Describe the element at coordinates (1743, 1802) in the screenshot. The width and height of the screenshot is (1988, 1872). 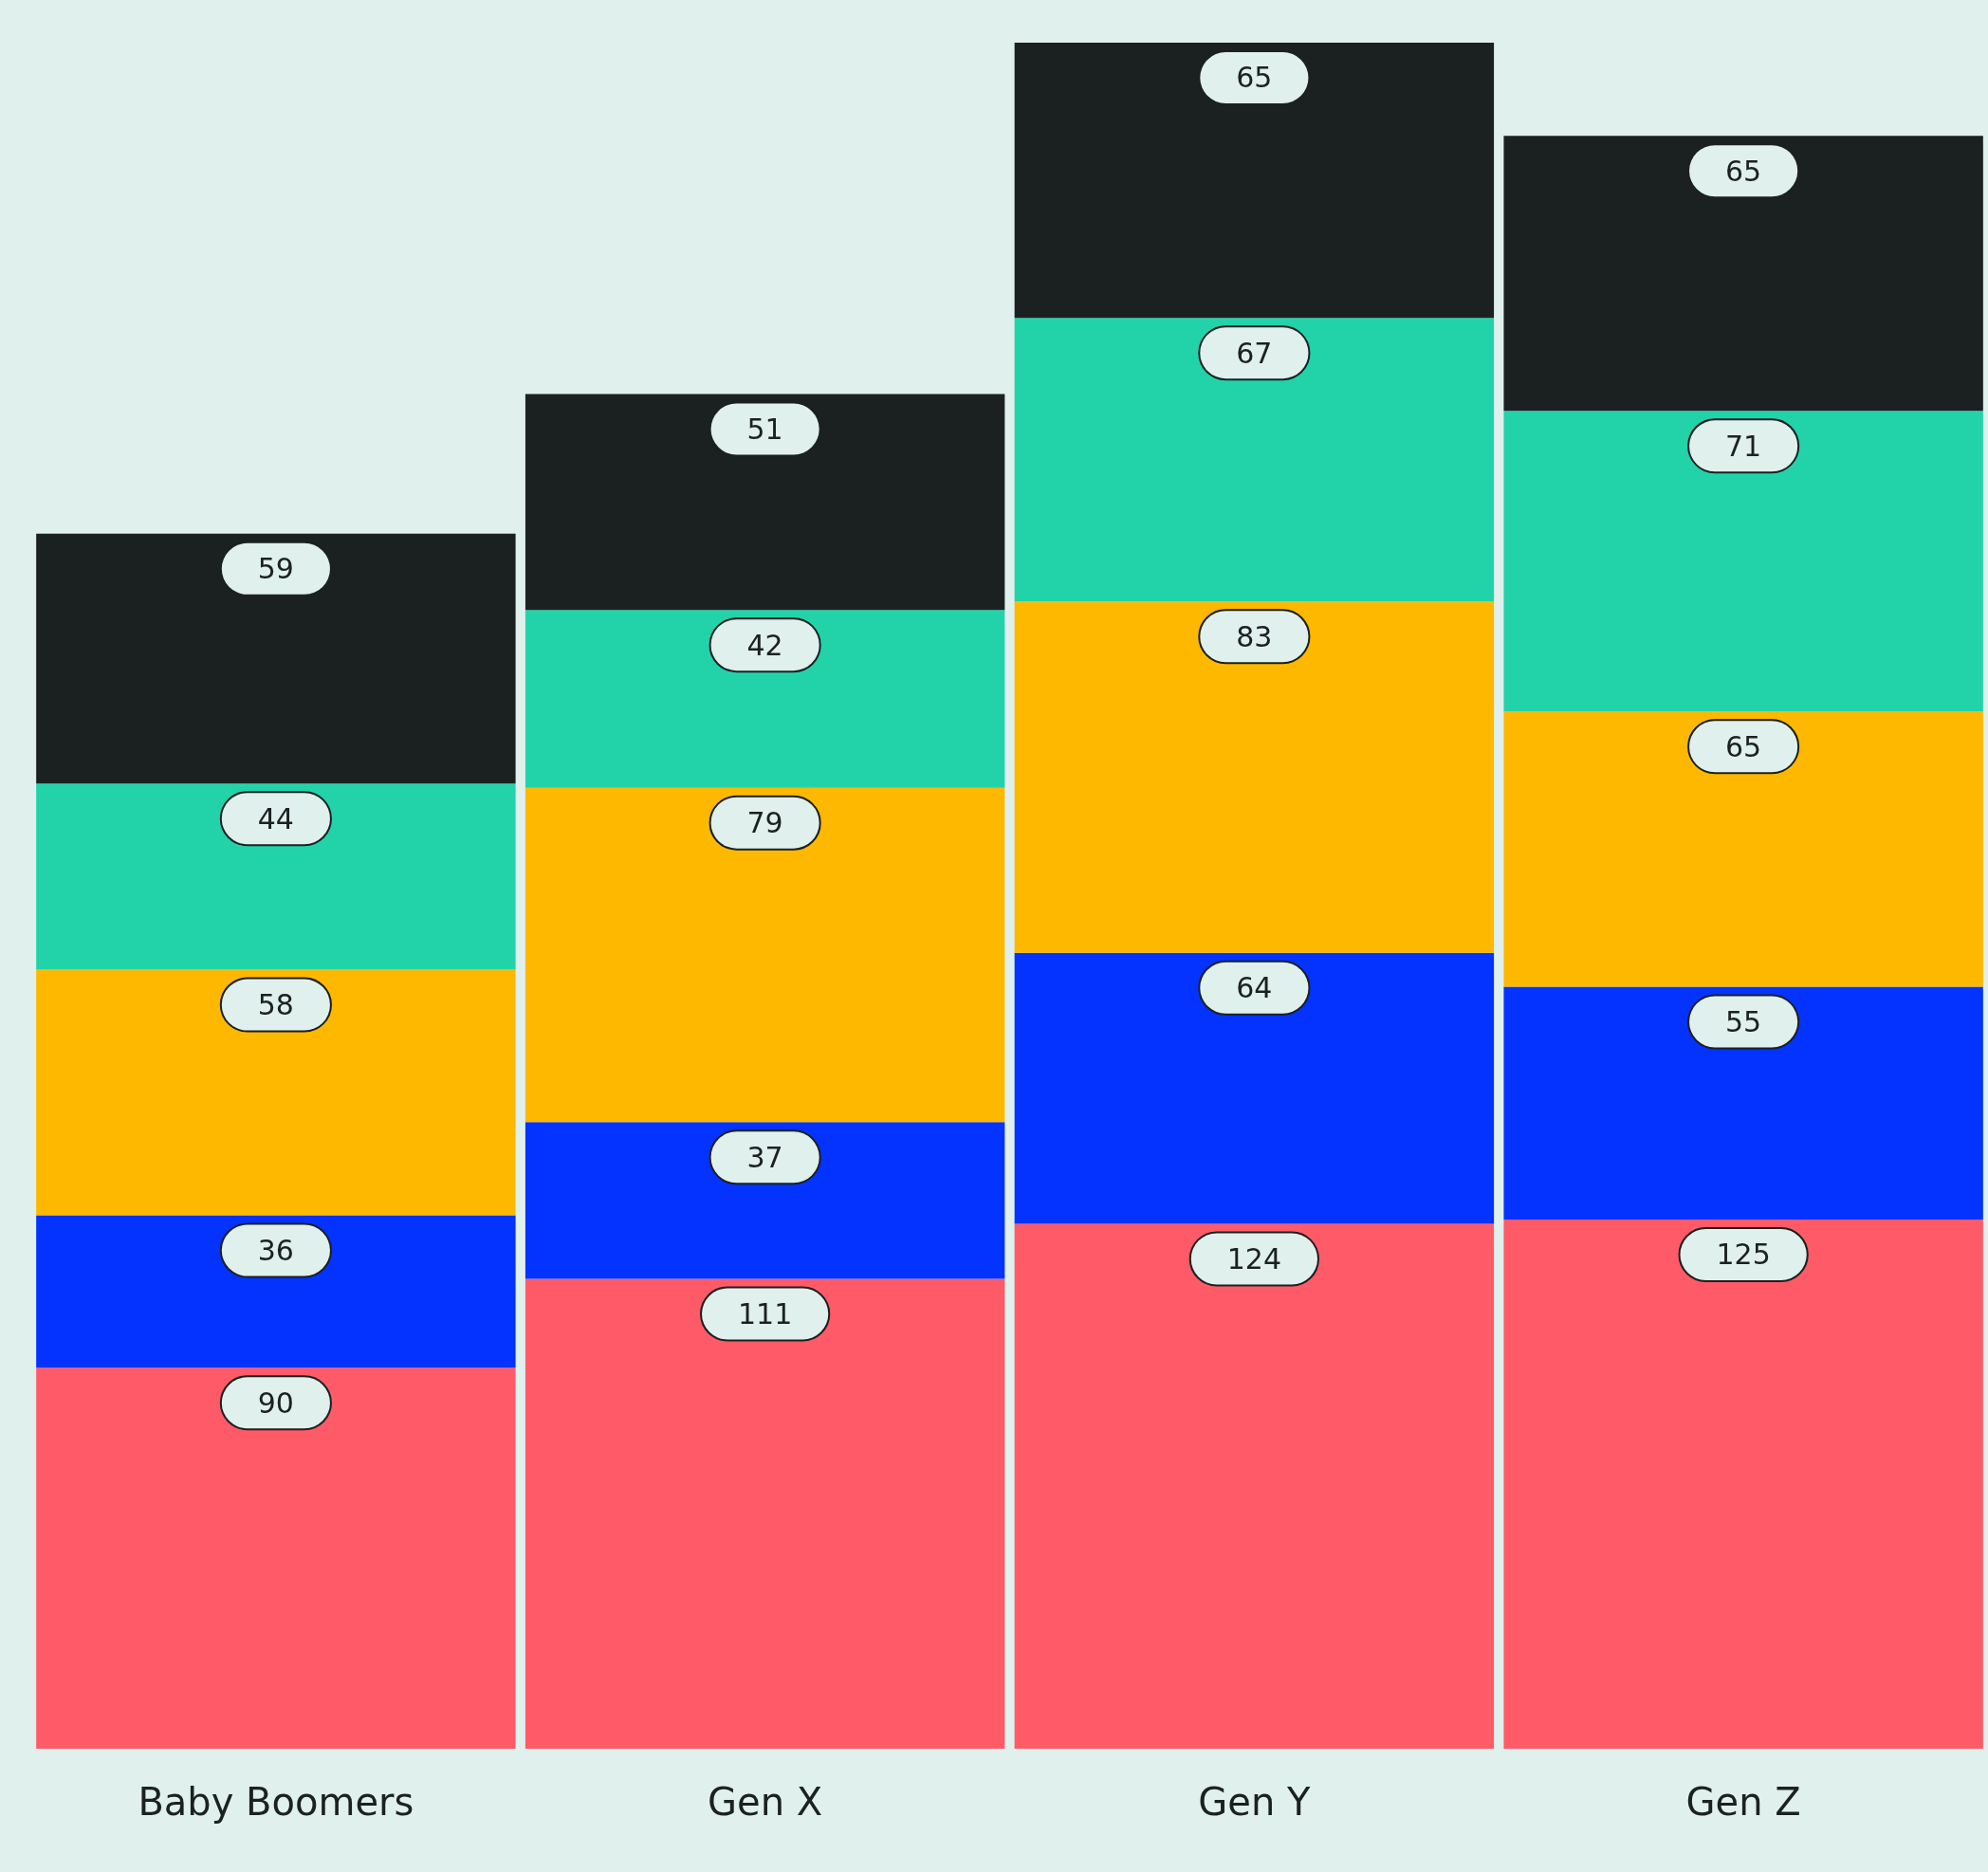
I see `x-tick-label: Gen Z` at that location.